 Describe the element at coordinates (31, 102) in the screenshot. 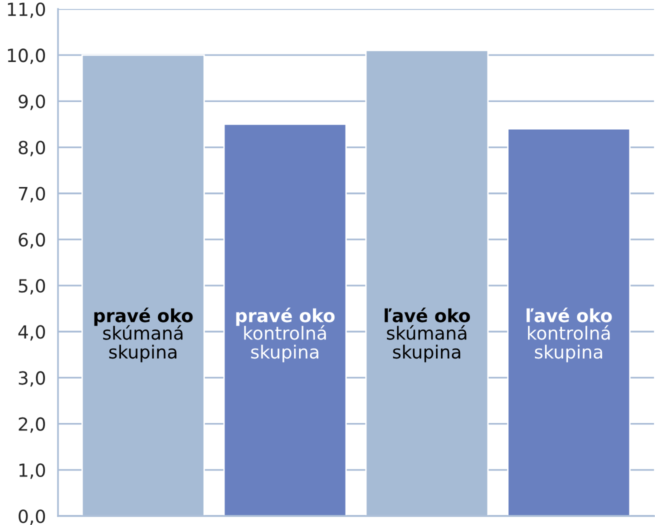

I see `y-tick-label: 9,0` at that location.